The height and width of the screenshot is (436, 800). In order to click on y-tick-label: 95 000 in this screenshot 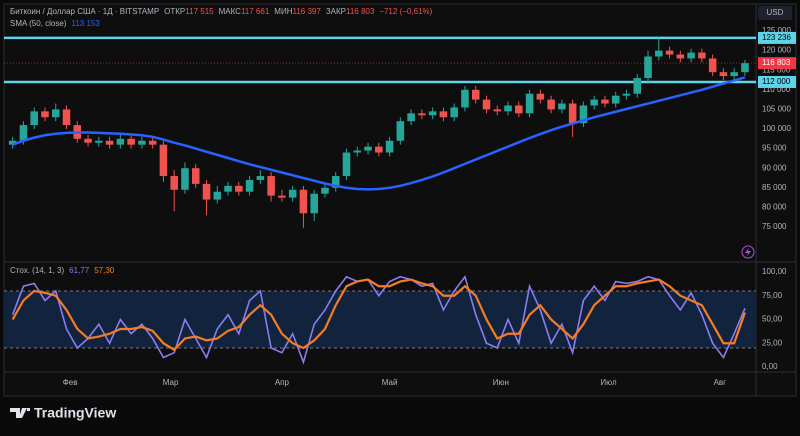, I will do `click(774, 148)`.